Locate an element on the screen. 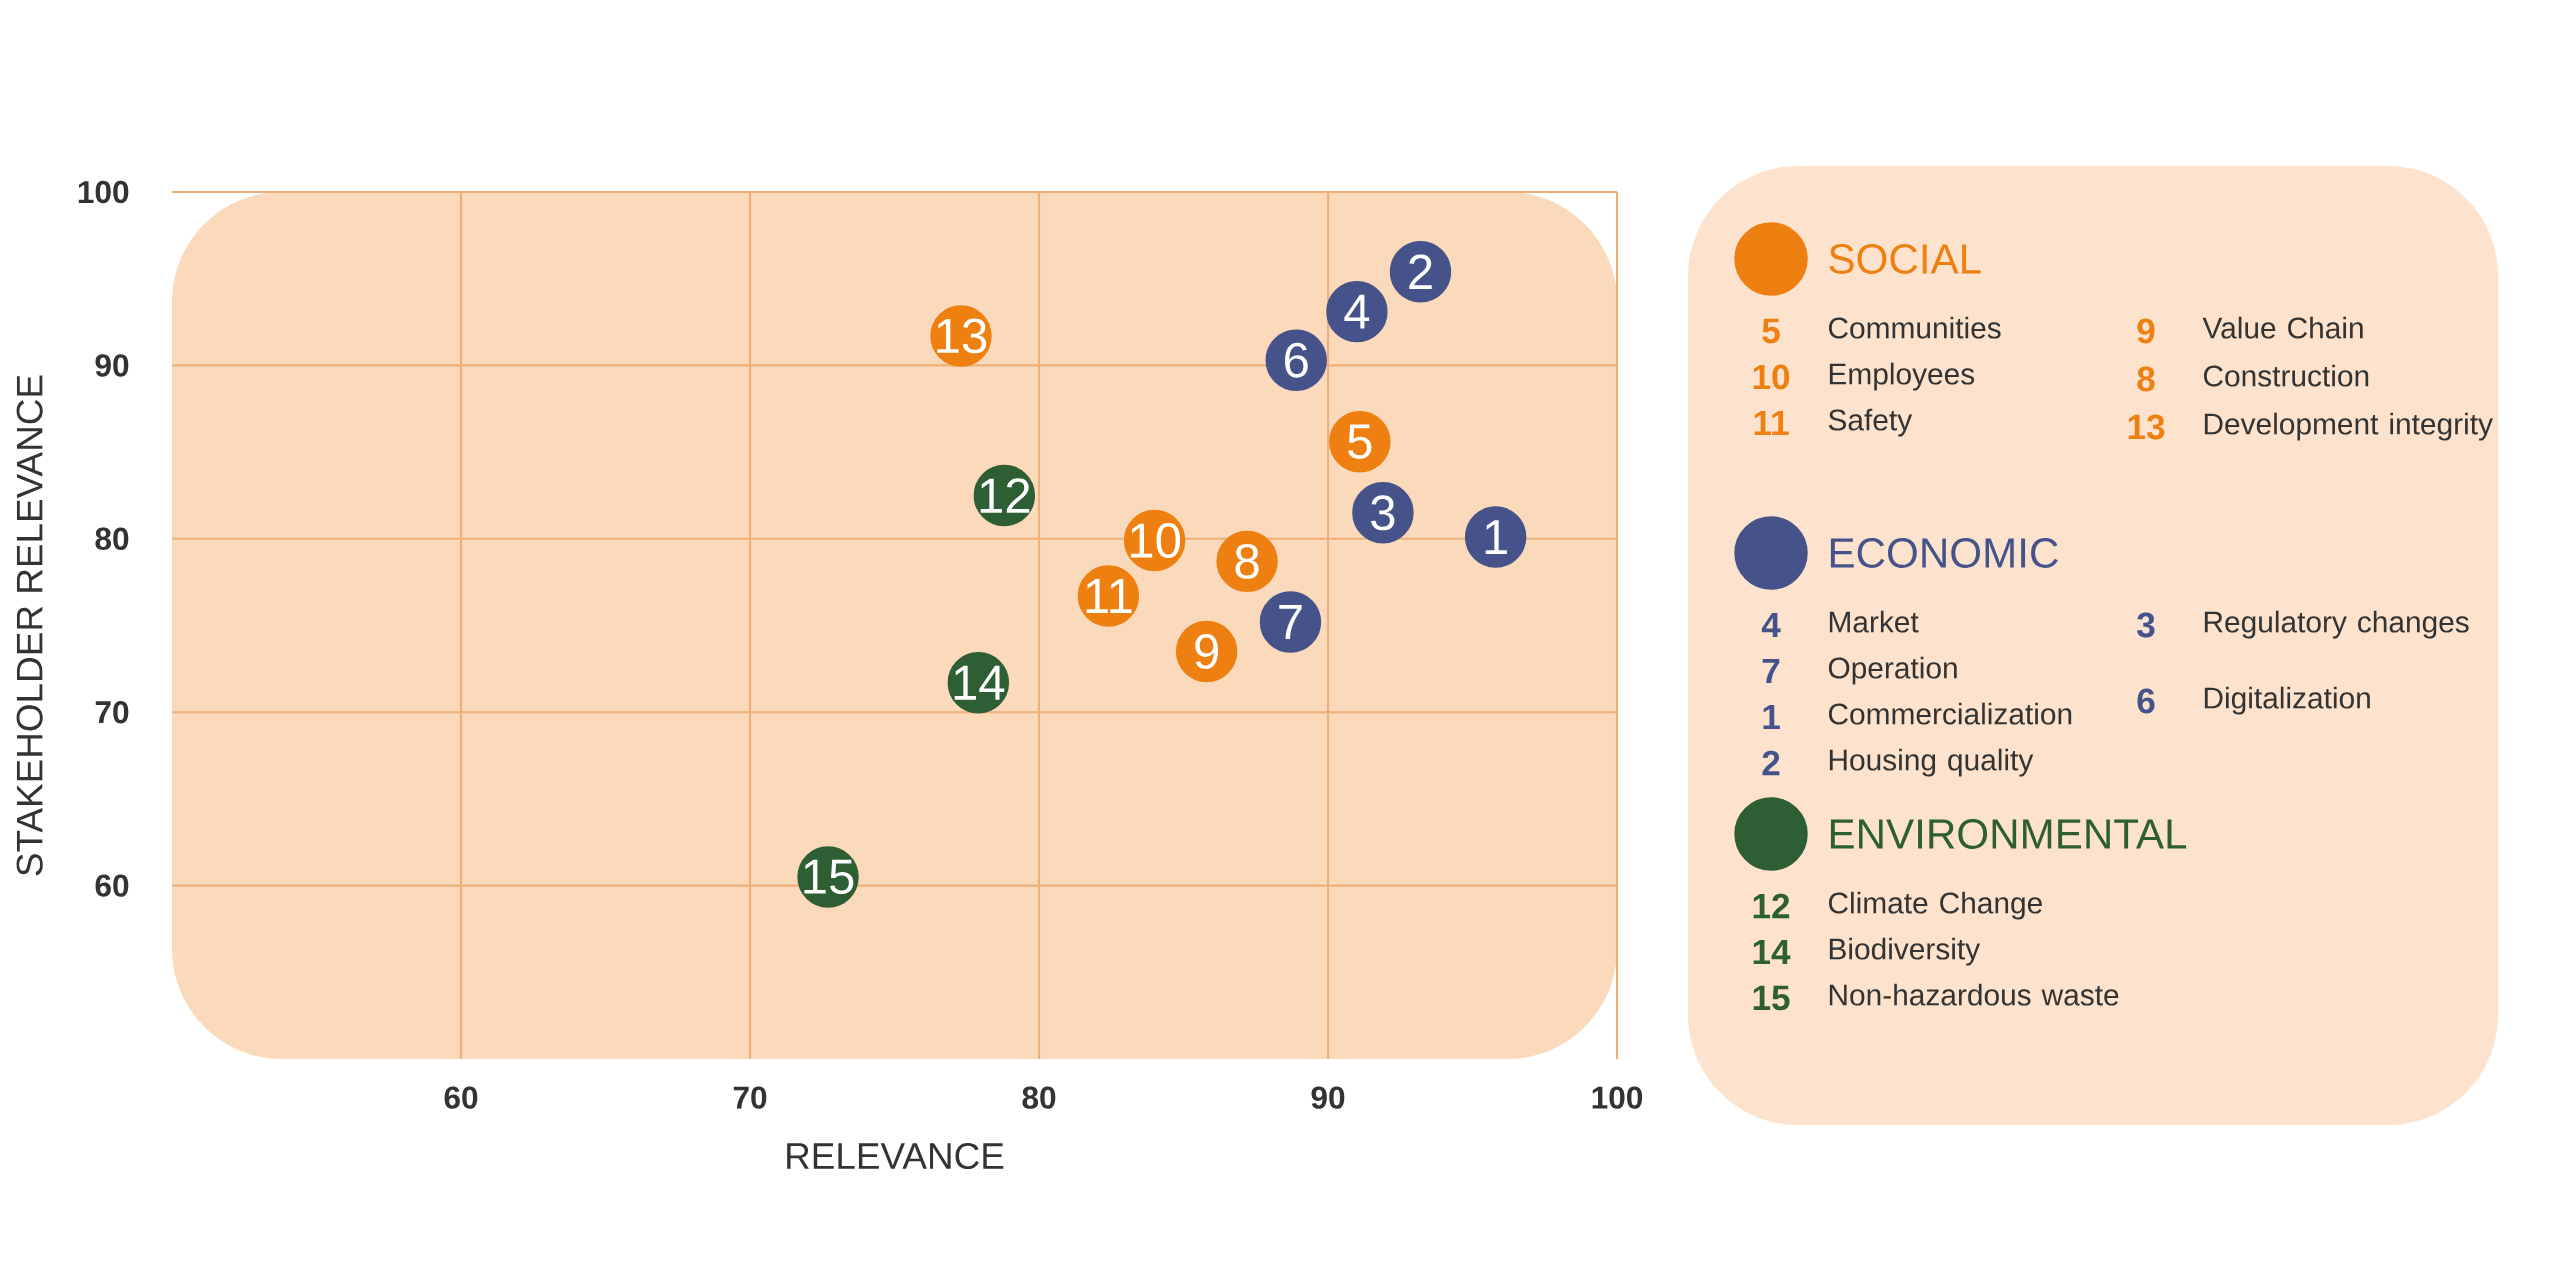  annotation: 1 is located at coordinates (1496, 537).